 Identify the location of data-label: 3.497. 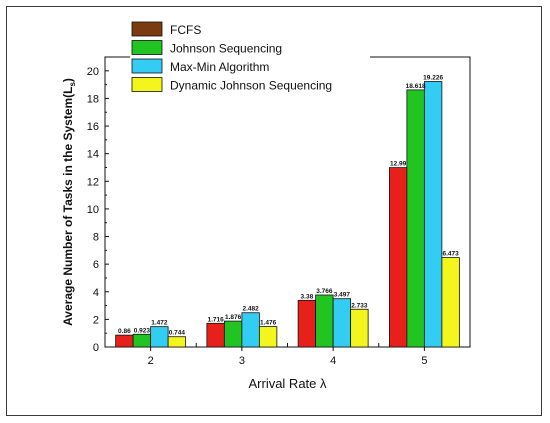
(342, 295).